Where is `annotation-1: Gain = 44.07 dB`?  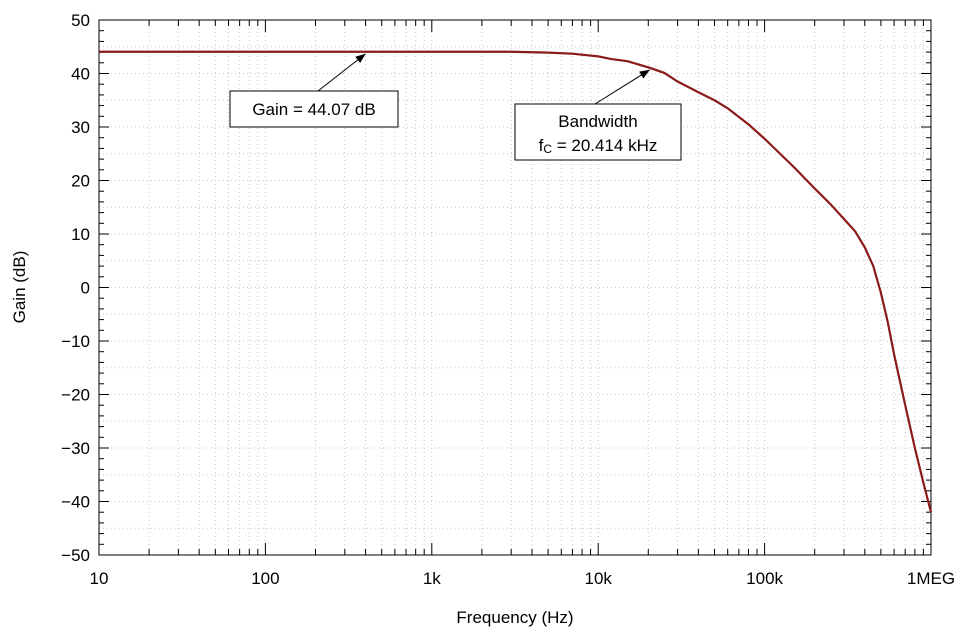 annotation-1: Gain = 44.07 dB is located at coordinates (314, 90).